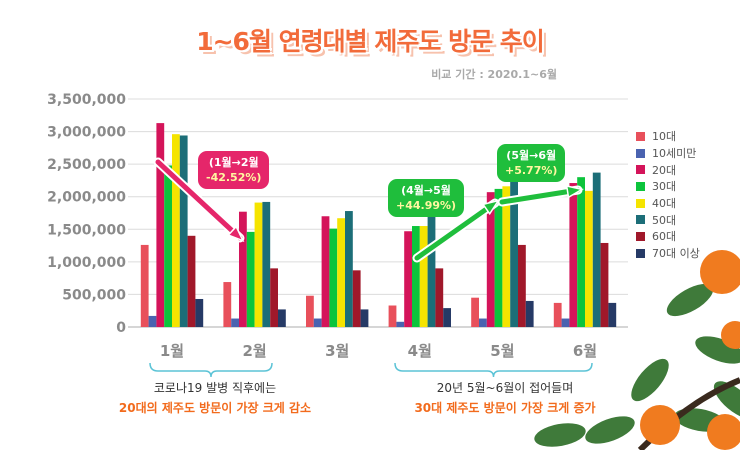 This screenshot has width=740, height=450. What do you see at coordinates (540, 196) in the screenshot?
I see `increase-arrow-may-jun` at bounding box center [540, 196].